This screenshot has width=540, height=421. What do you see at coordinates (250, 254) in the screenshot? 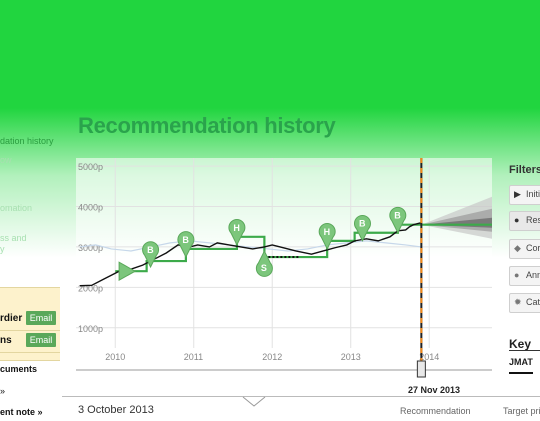
I see `series-line-jmat` at bounding box center [250, 254].